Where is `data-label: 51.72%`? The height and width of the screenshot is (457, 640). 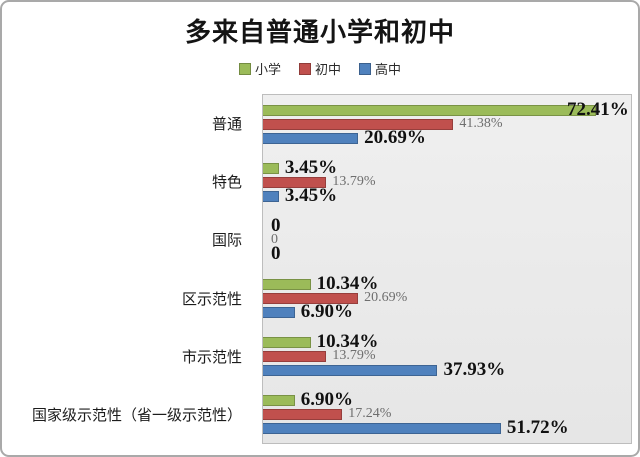 data-label: 51.72% is located at coordinates (537, 427).